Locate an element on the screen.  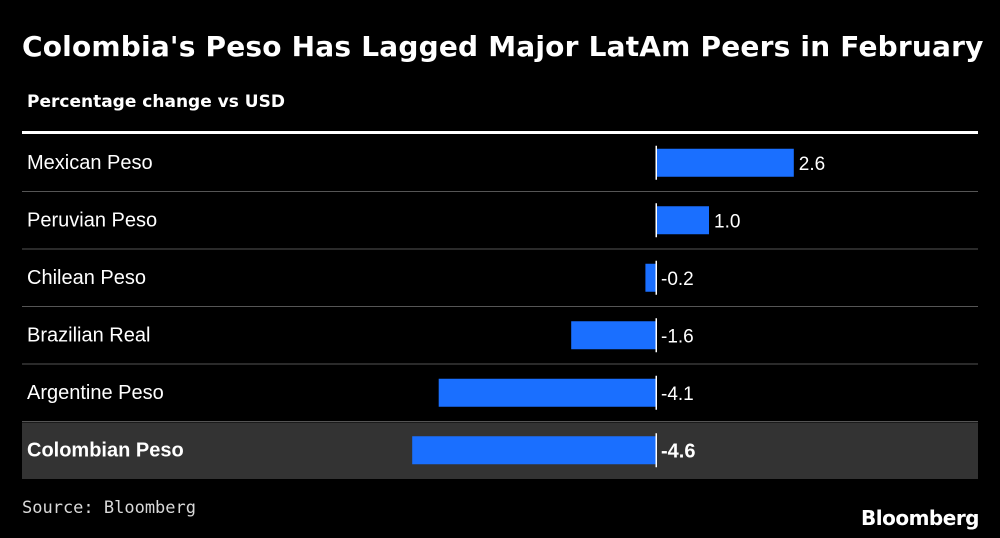
category-label-colombian-peso: Colombian Peso is located at coordinates (105, 450).